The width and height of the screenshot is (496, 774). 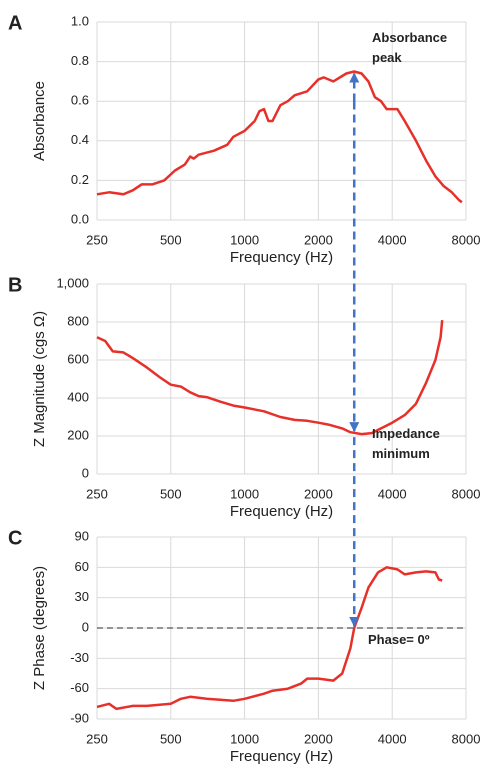 What do you see at coordinates (79, 687) in the screenshot?
I see `y-tick-label: -60` at bounding box center [79, 687].